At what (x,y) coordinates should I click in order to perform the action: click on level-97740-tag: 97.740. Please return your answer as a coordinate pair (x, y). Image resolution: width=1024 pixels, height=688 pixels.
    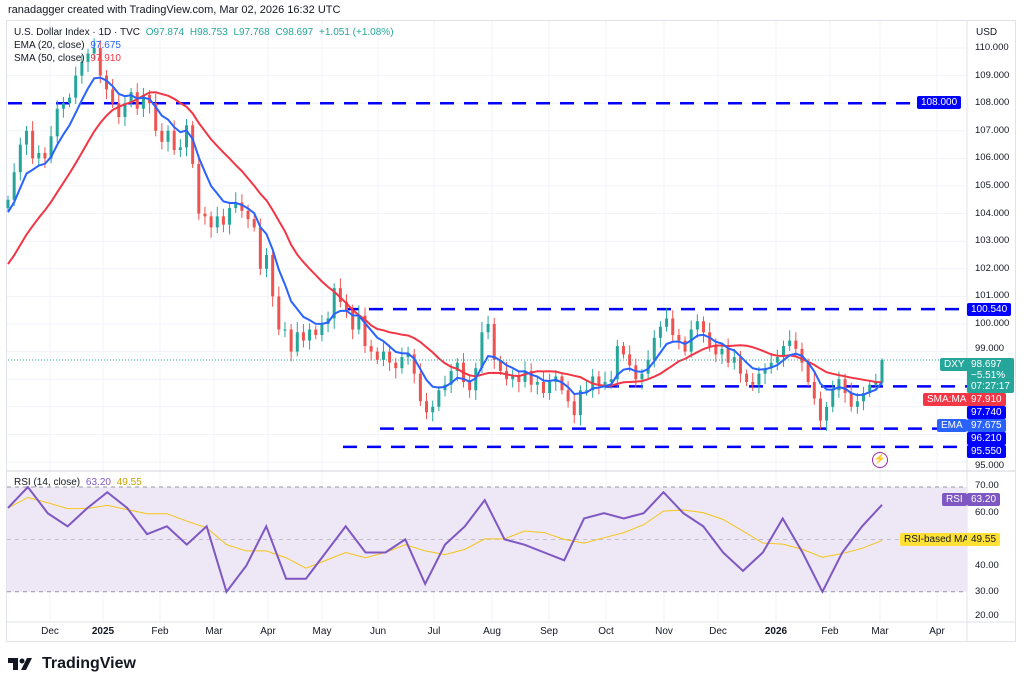
    Looking at the image, I should click on (986, 412).